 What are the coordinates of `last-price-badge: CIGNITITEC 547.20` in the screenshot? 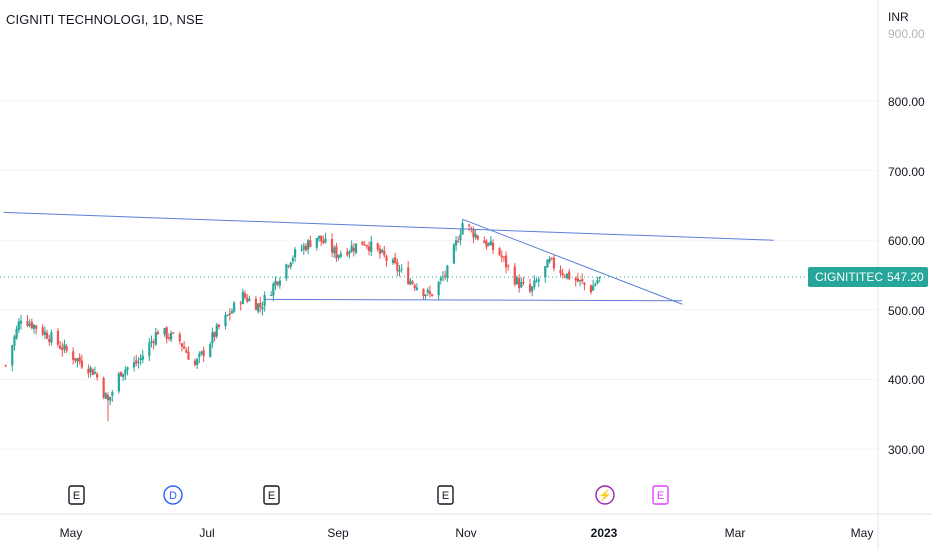 It's located at (868, 276).